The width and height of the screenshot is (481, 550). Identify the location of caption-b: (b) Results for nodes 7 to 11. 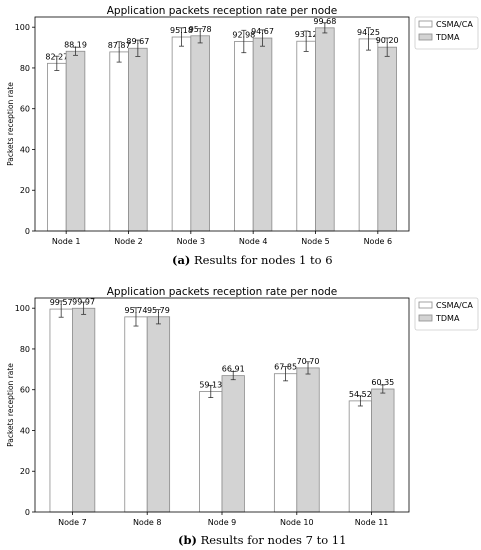
(262, 540).